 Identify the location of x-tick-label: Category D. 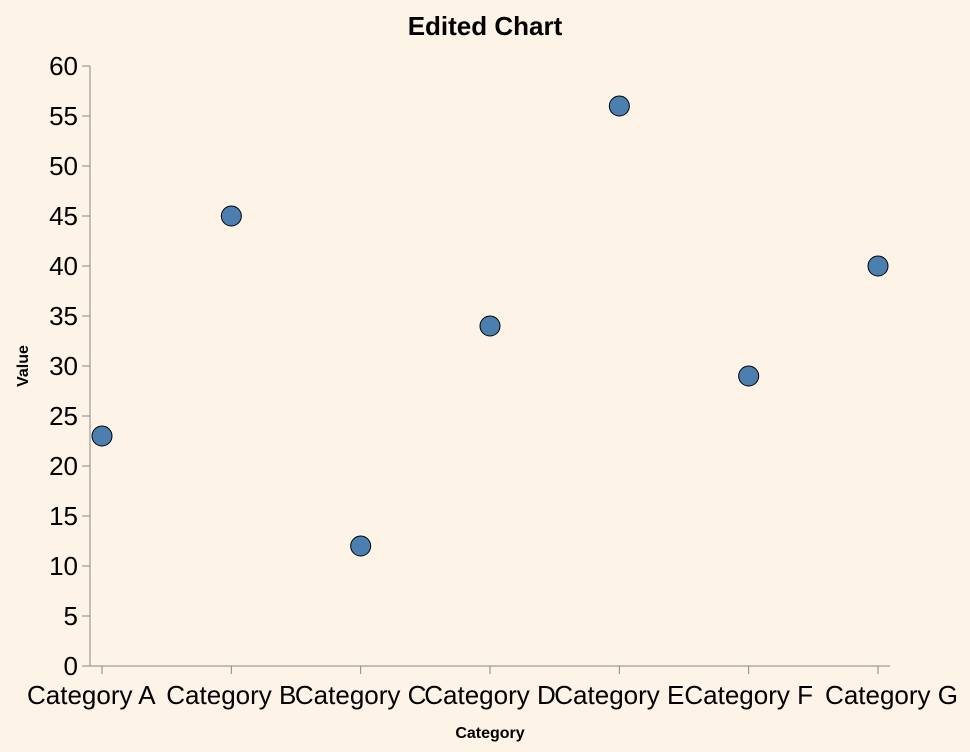
(490, 695).